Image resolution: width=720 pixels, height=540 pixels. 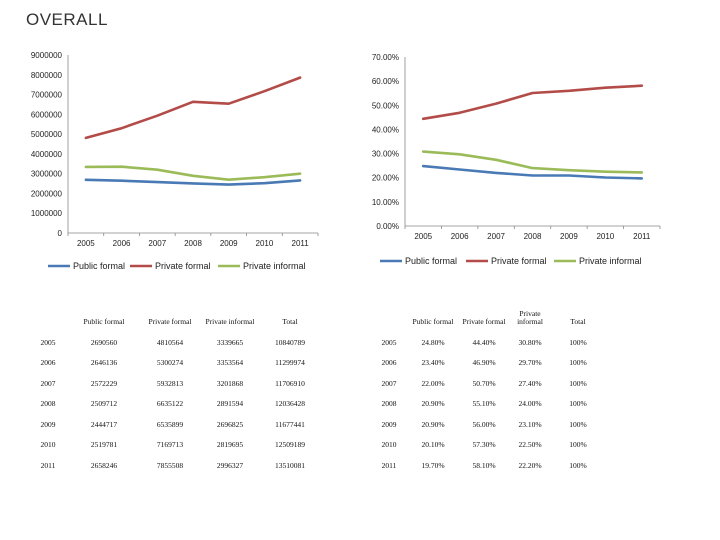 I want to click on y-tick-label: 8000000, so click(x=47, y=75).